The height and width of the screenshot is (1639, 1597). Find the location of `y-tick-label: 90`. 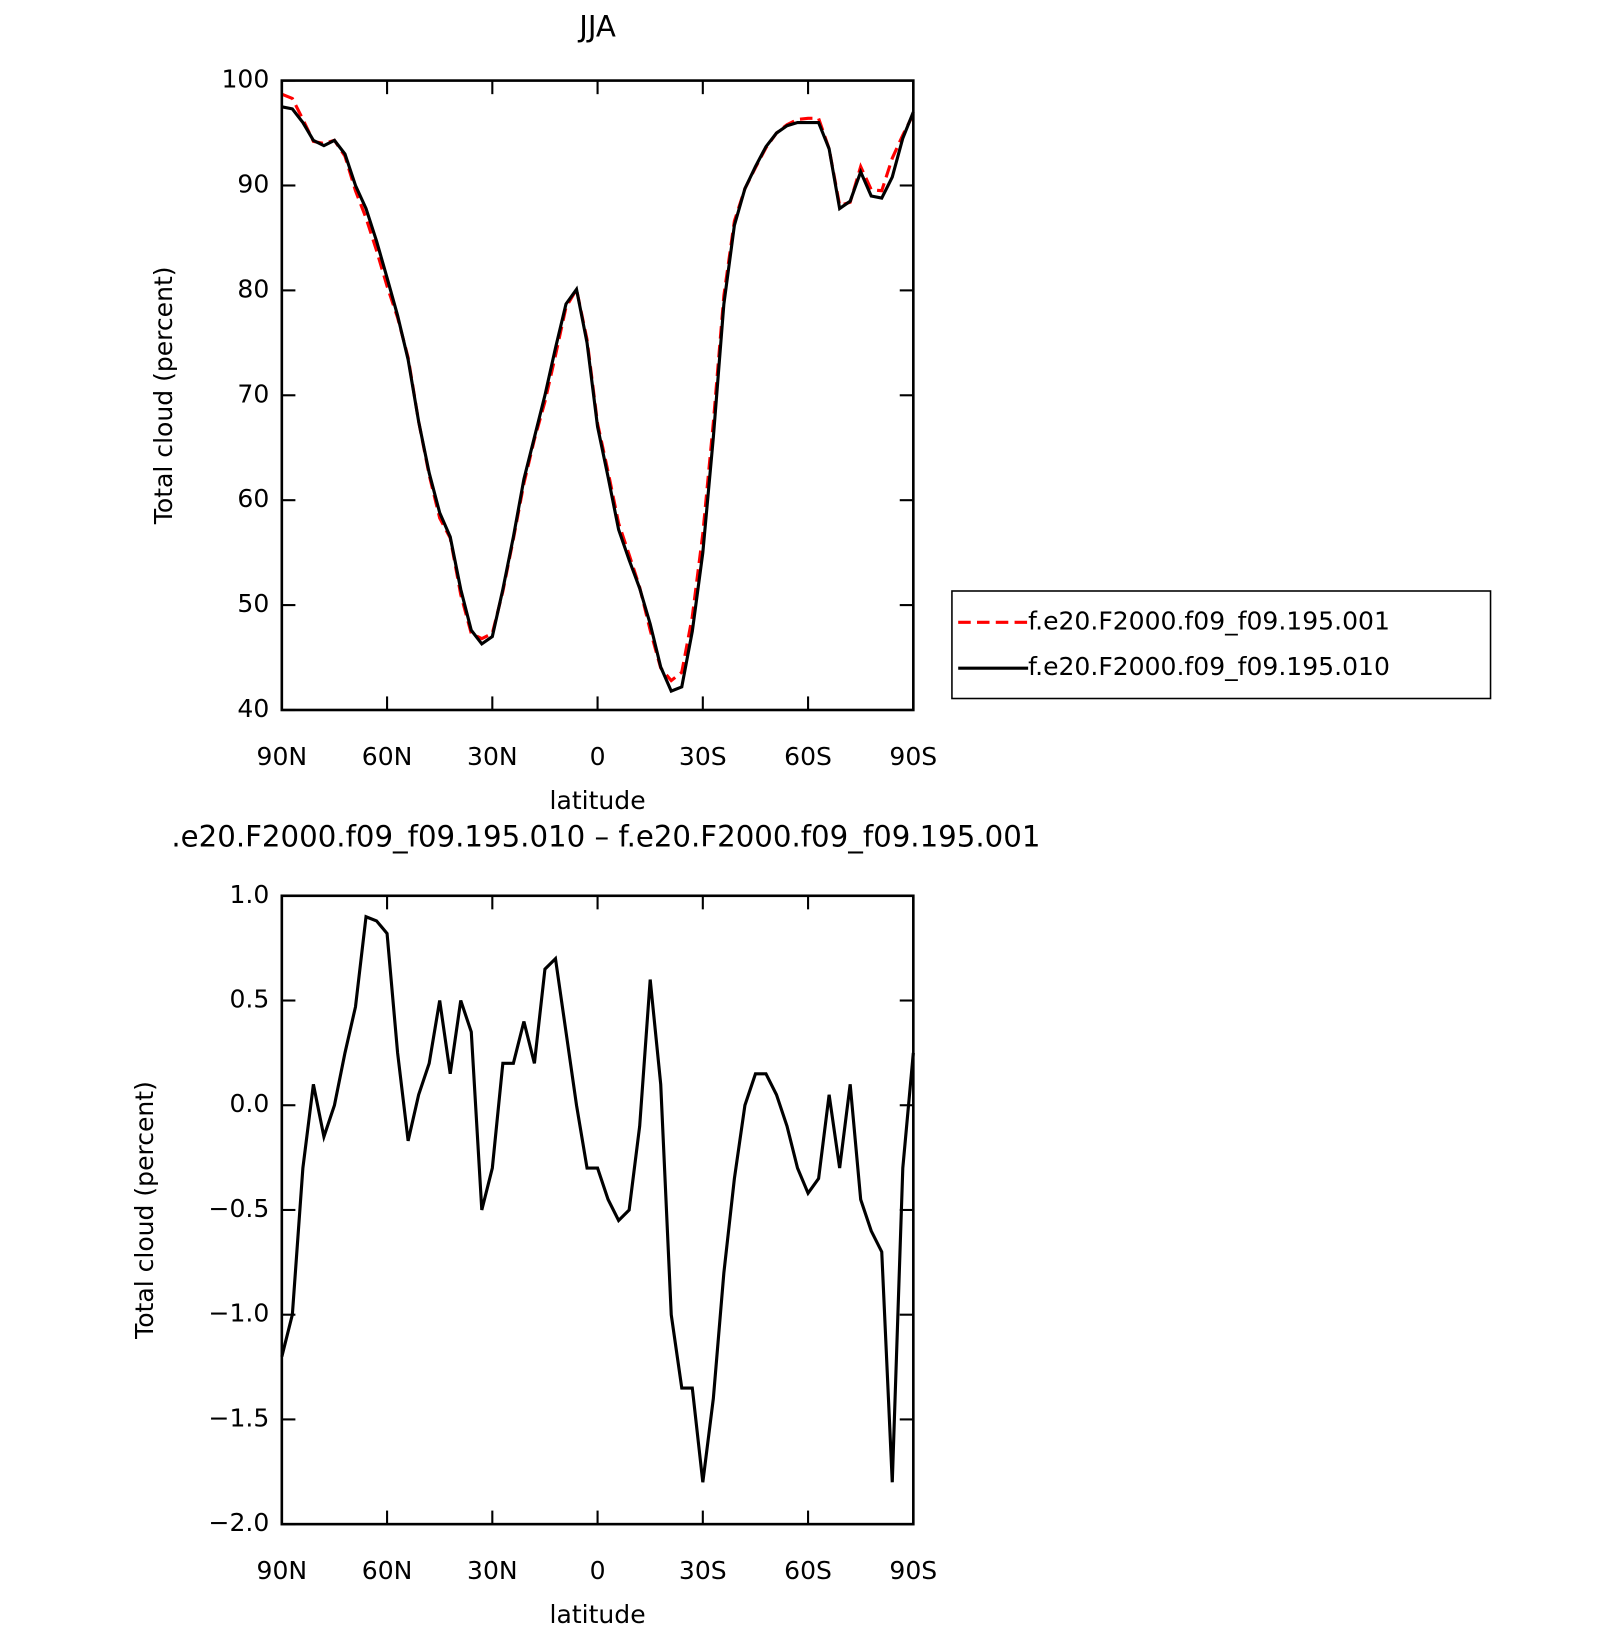

y-tick-label: 90 is located at coordinates (253, 183).